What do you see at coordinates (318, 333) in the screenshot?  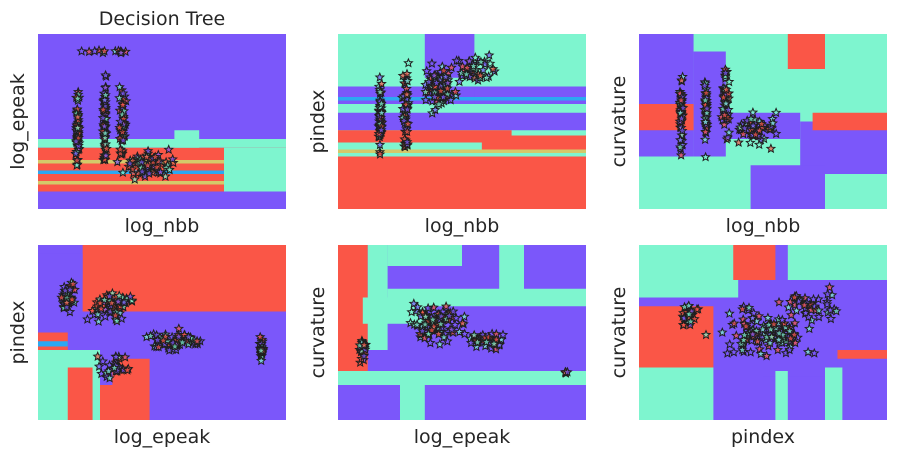 I see `y-axis-label: curvature` at bounding box center [318, 333].